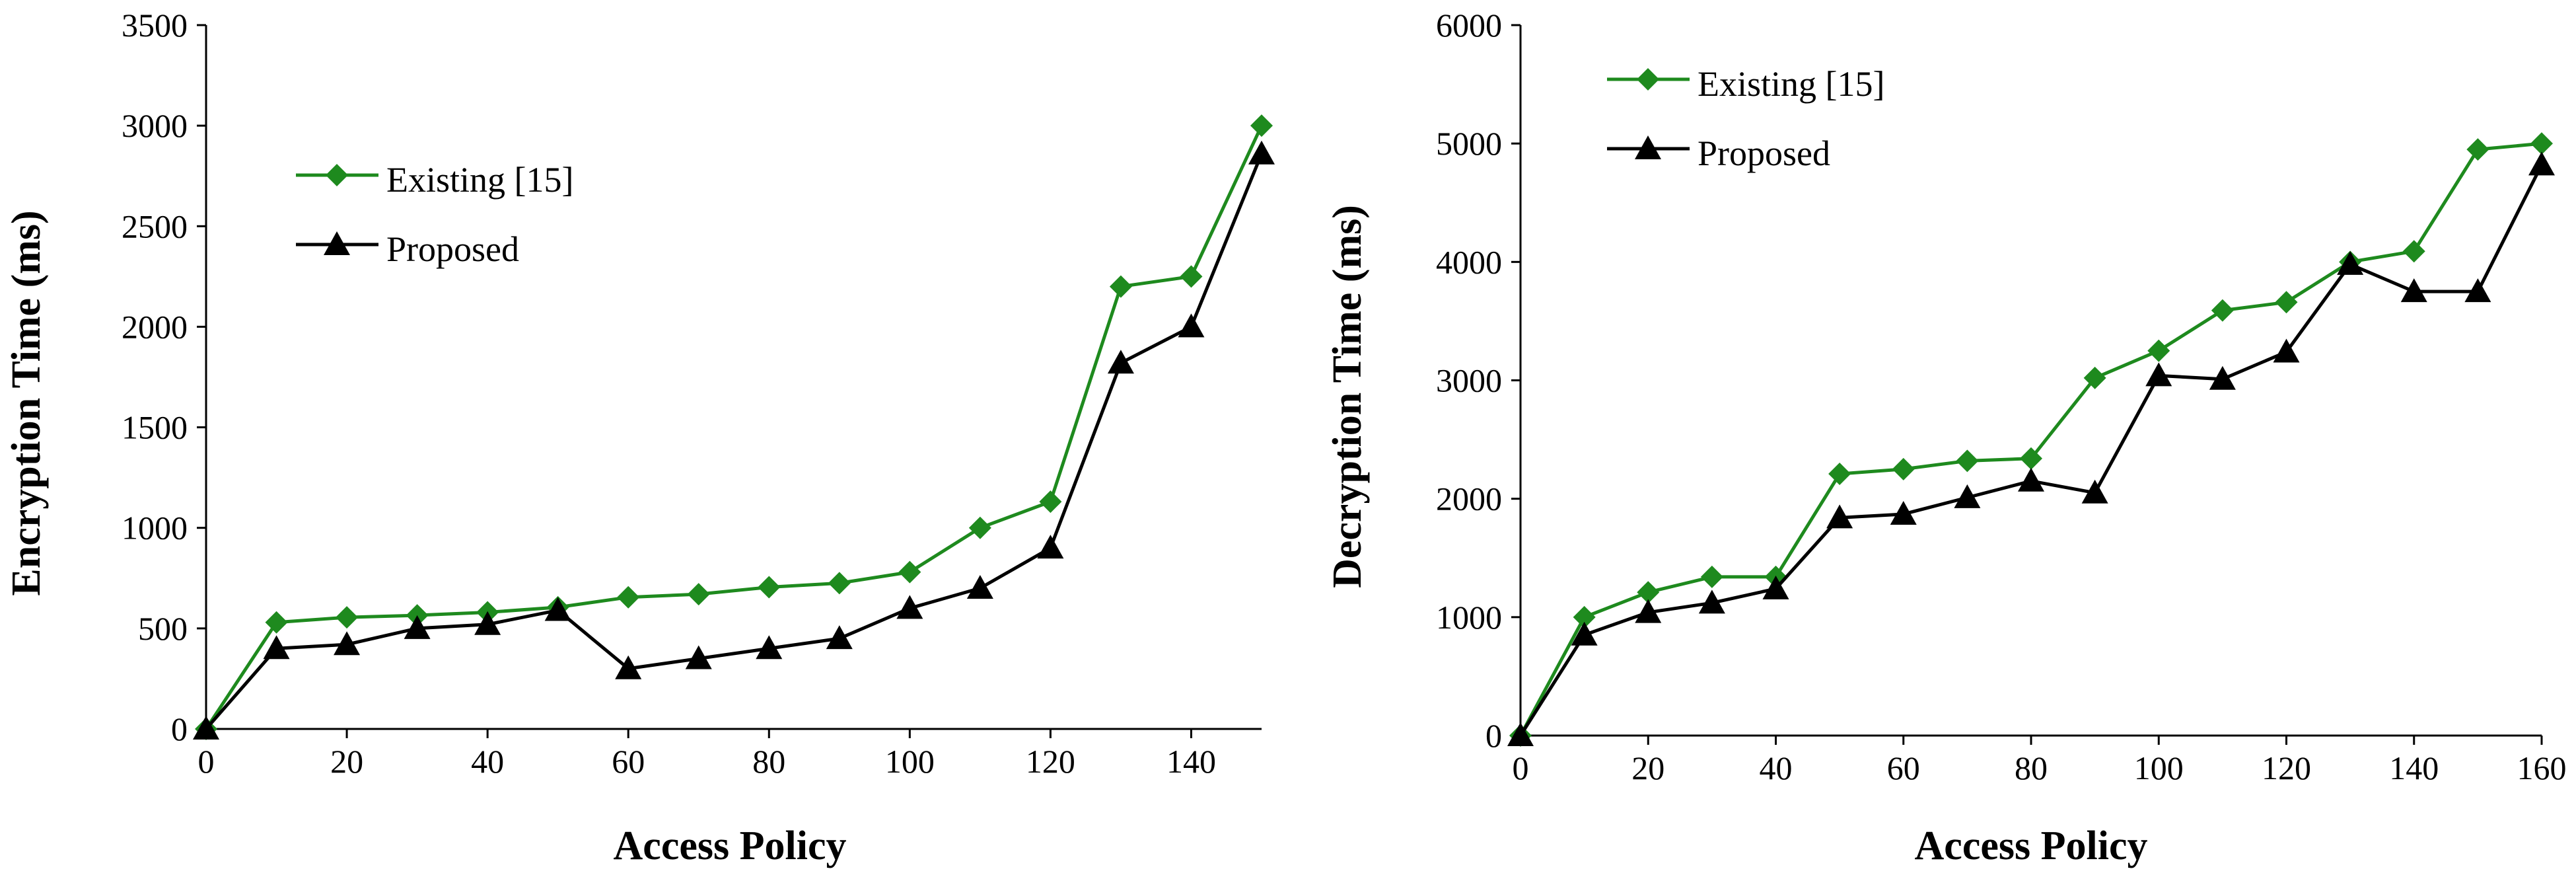 This screenshot has height=875, width=2576. I want to click on encryption-y-tick-label: 3000, so click(155, 125).